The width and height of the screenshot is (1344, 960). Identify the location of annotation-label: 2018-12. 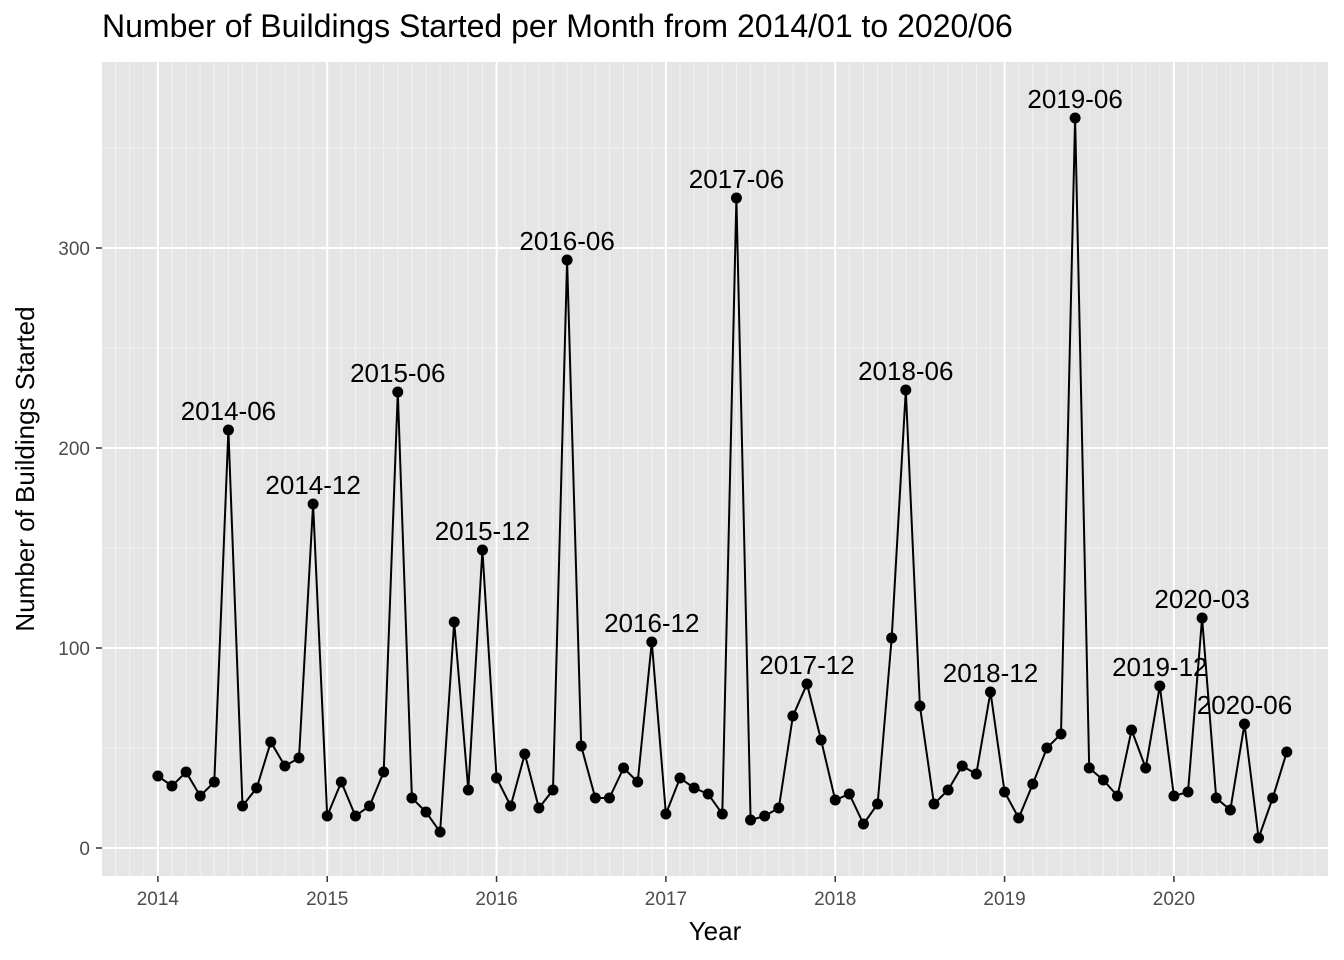
(990, 673).